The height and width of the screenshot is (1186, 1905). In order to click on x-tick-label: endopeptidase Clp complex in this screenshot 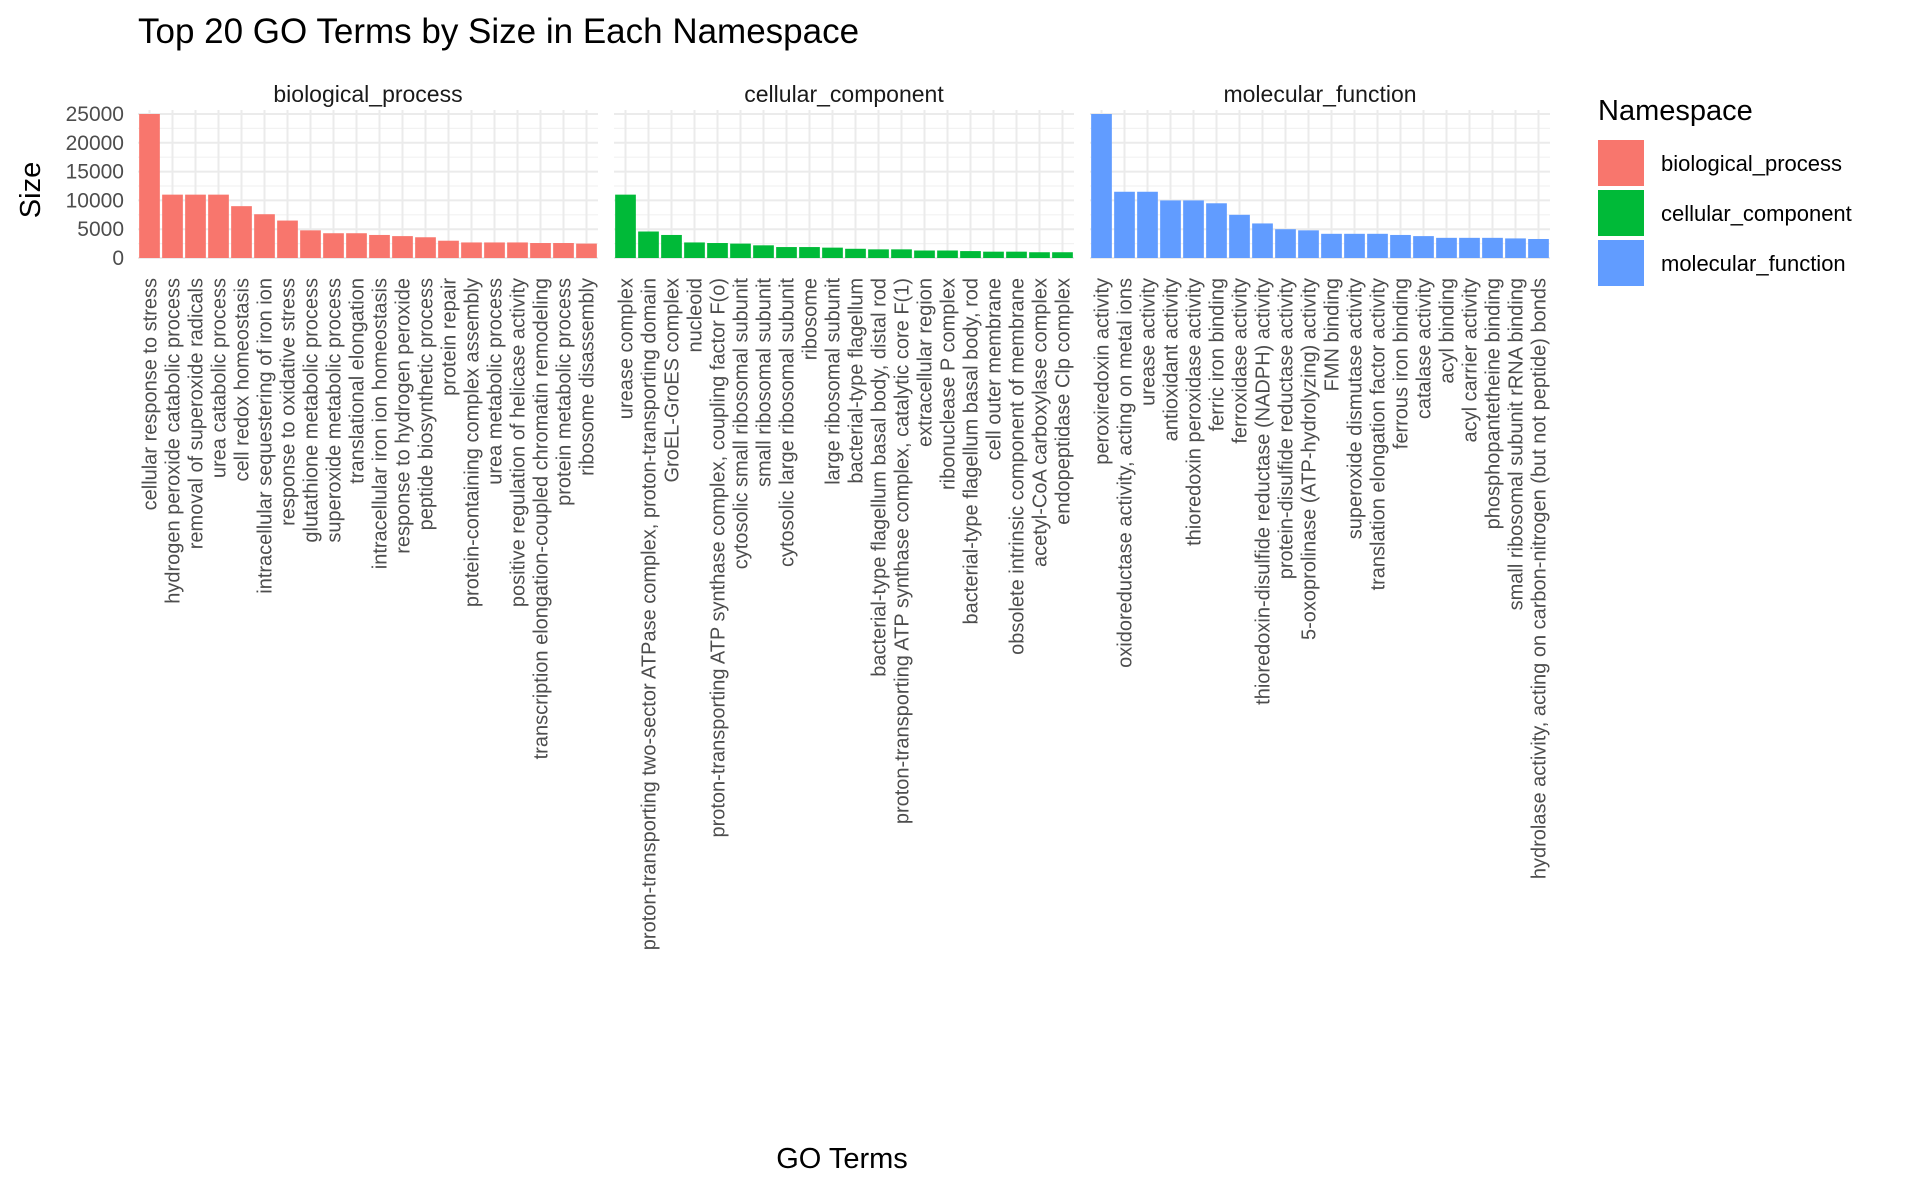, I will do `click(1064, 401)`.